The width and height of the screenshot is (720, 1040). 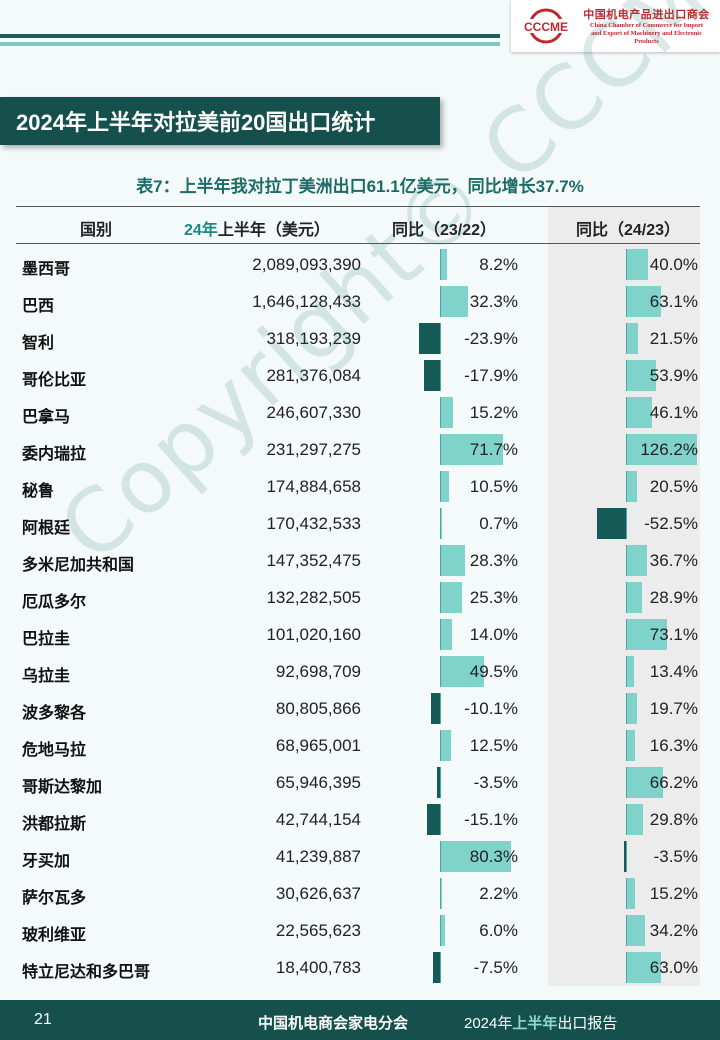 What do you see at coordinates (491, 375) in the screenshot?
I see `yoy-23-22-percent: -17.9%` at bounding box center [491, 375].